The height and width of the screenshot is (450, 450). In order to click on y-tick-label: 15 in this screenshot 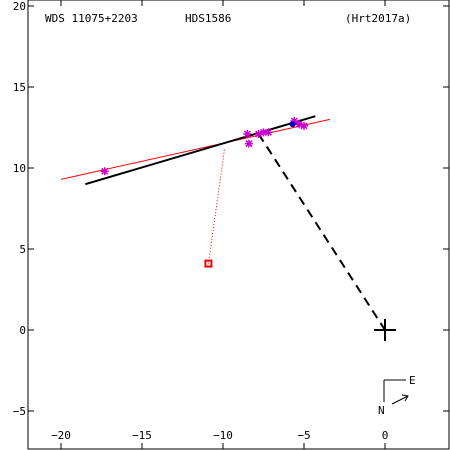, I will do `click(19, 87)`.